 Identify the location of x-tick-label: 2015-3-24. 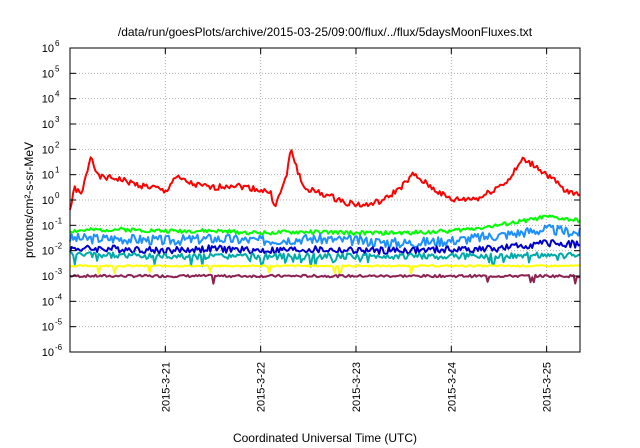
(452, 387).